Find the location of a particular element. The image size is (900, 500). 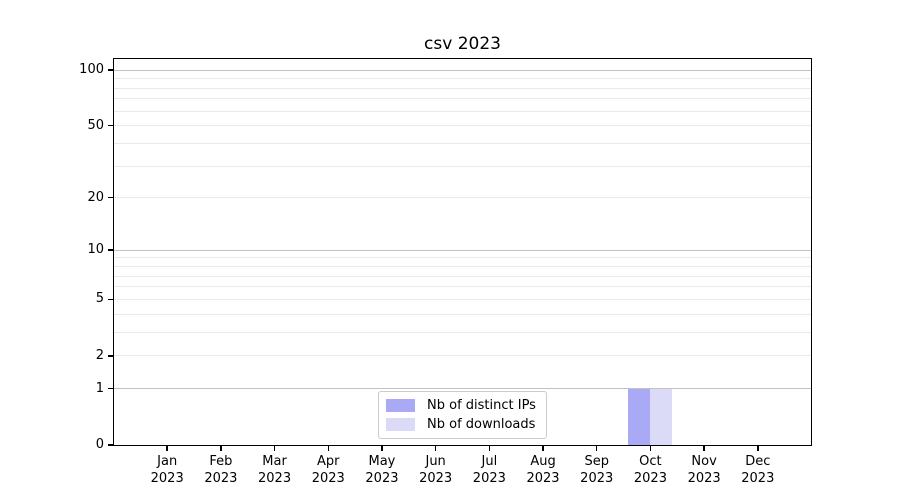

legend-label-downloads: Nb of downloads is located at coordinates (481, 424).